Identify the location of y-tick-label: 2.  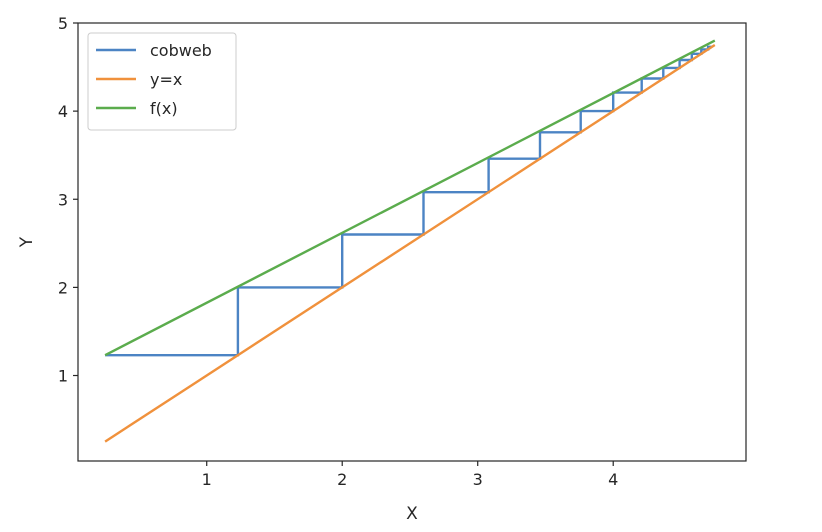
(63, 287).